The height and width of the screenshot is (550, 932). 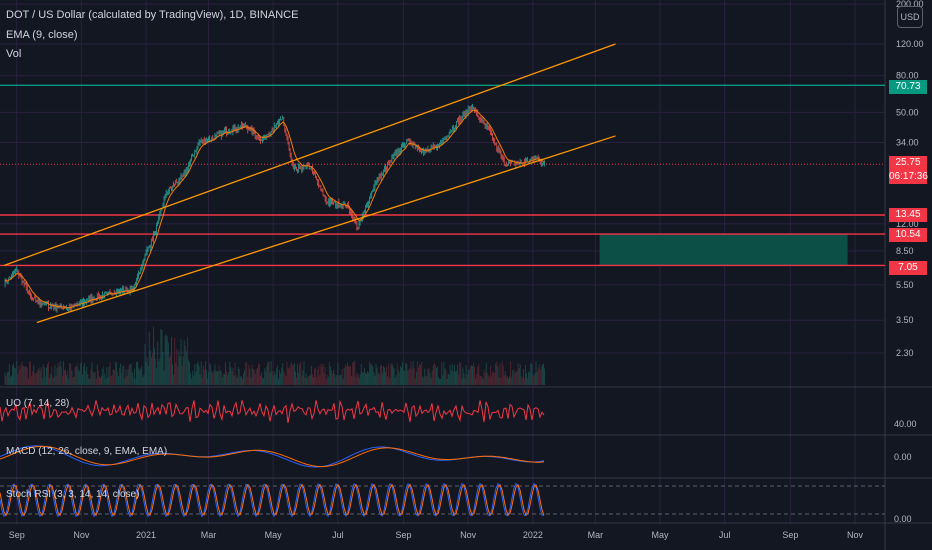 I want to click on uo-legend: UO (7, 14, 28), so click(x=38, y=403).